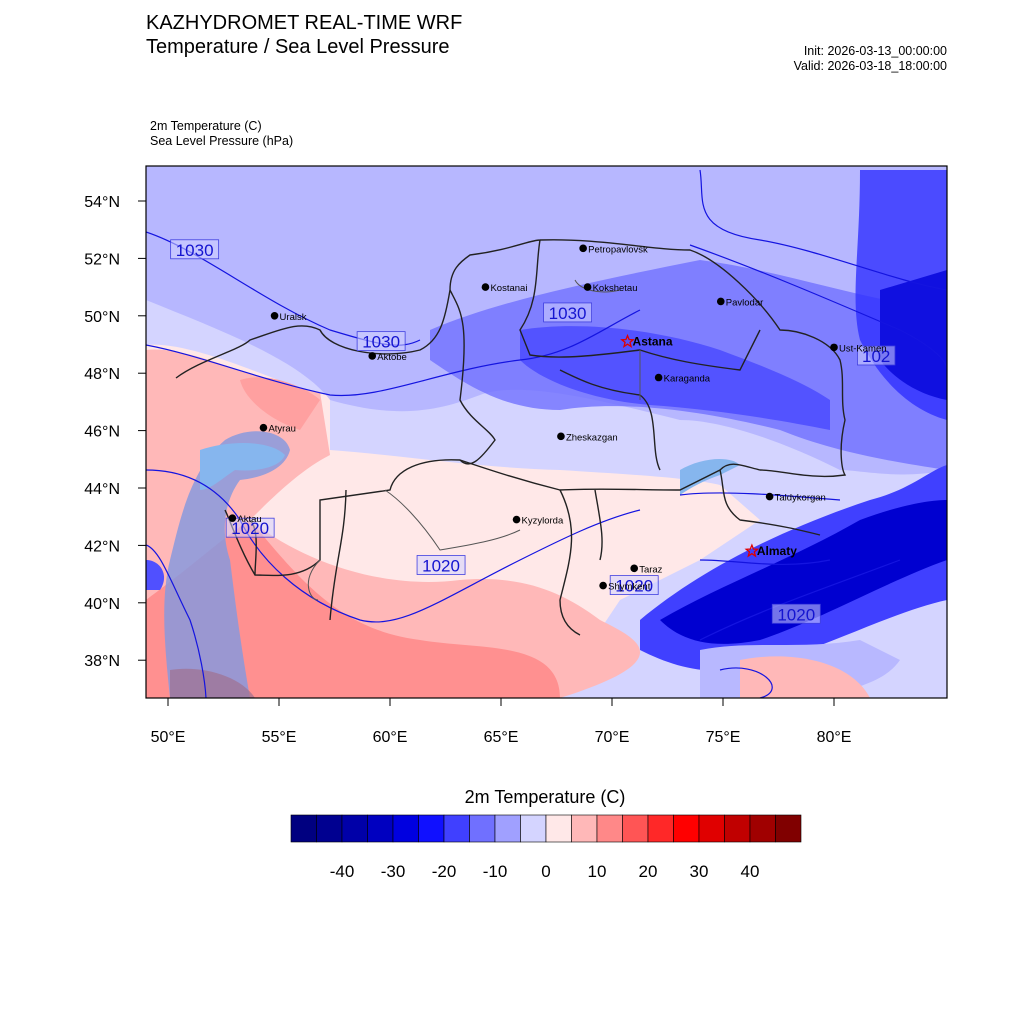 The image size is (1024, 1024). What do you see at coordinates (597, 871) in the screenshot?
I see `colorbar-tick-label: 10` at bounding box center [597, 871].